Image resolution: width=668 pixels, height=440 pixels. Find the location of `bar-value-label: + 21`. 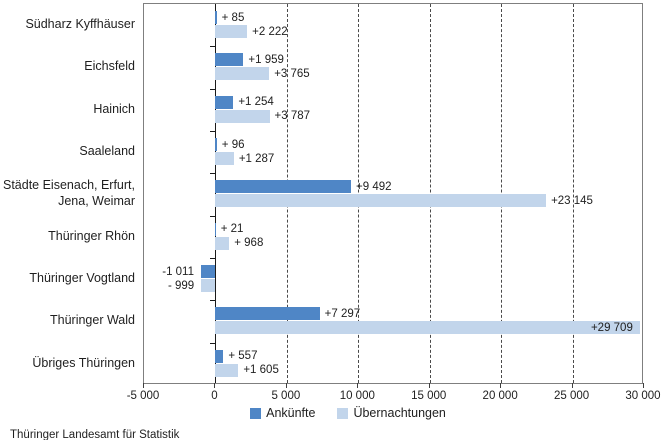

bar-value-label: + 21 is located at coordinates (232, 229).